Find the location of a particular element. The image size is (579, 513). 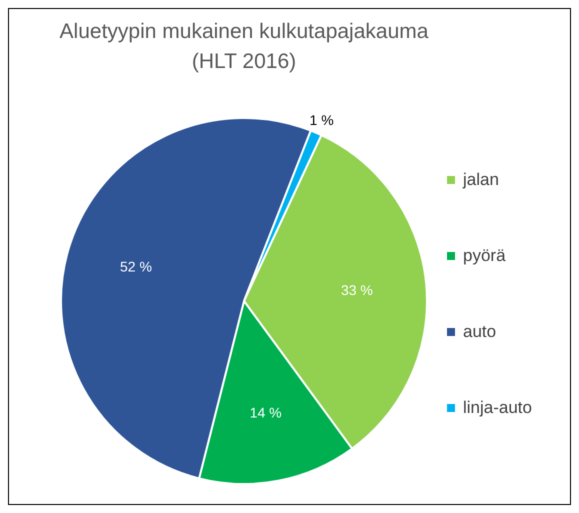

data-label: 33 % is located at coordinates (356, 290).